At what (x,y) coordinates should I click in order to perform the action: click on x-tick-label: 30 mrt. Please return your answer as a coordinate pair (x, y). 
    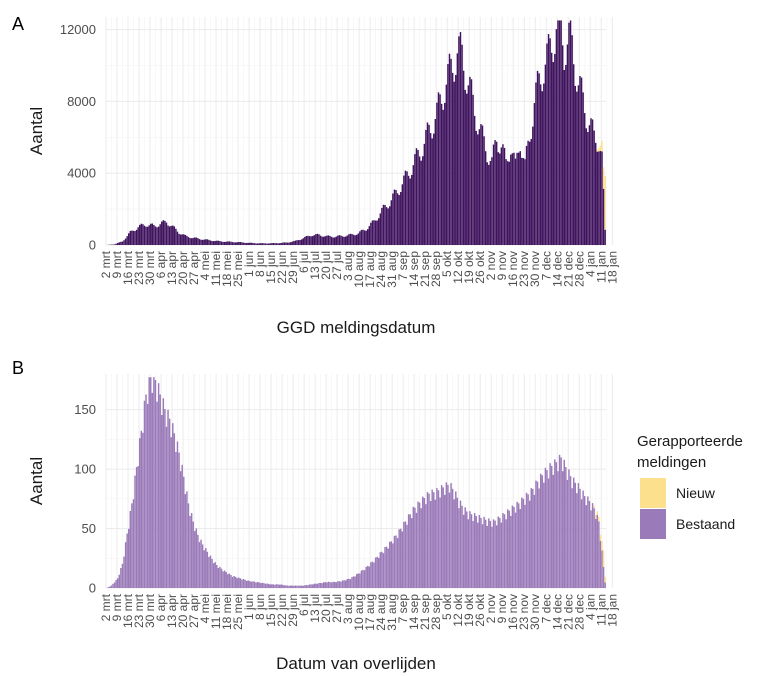
    Looking at the image, I should click on (150, 610).